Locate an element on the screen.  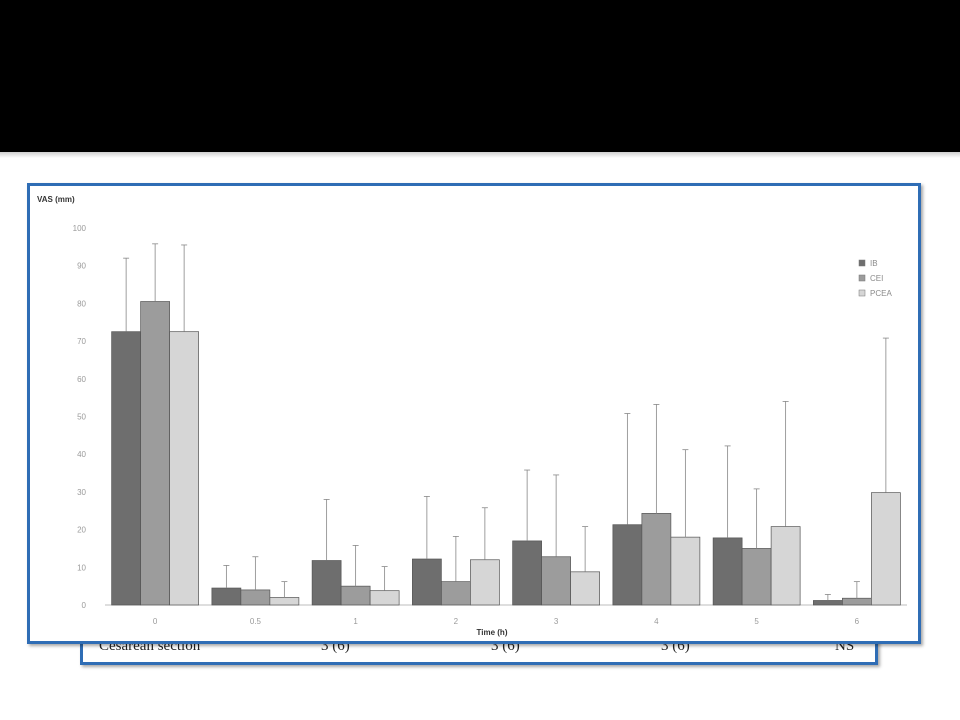
y-tick-label: 70 is located at coordinates (81, 341).